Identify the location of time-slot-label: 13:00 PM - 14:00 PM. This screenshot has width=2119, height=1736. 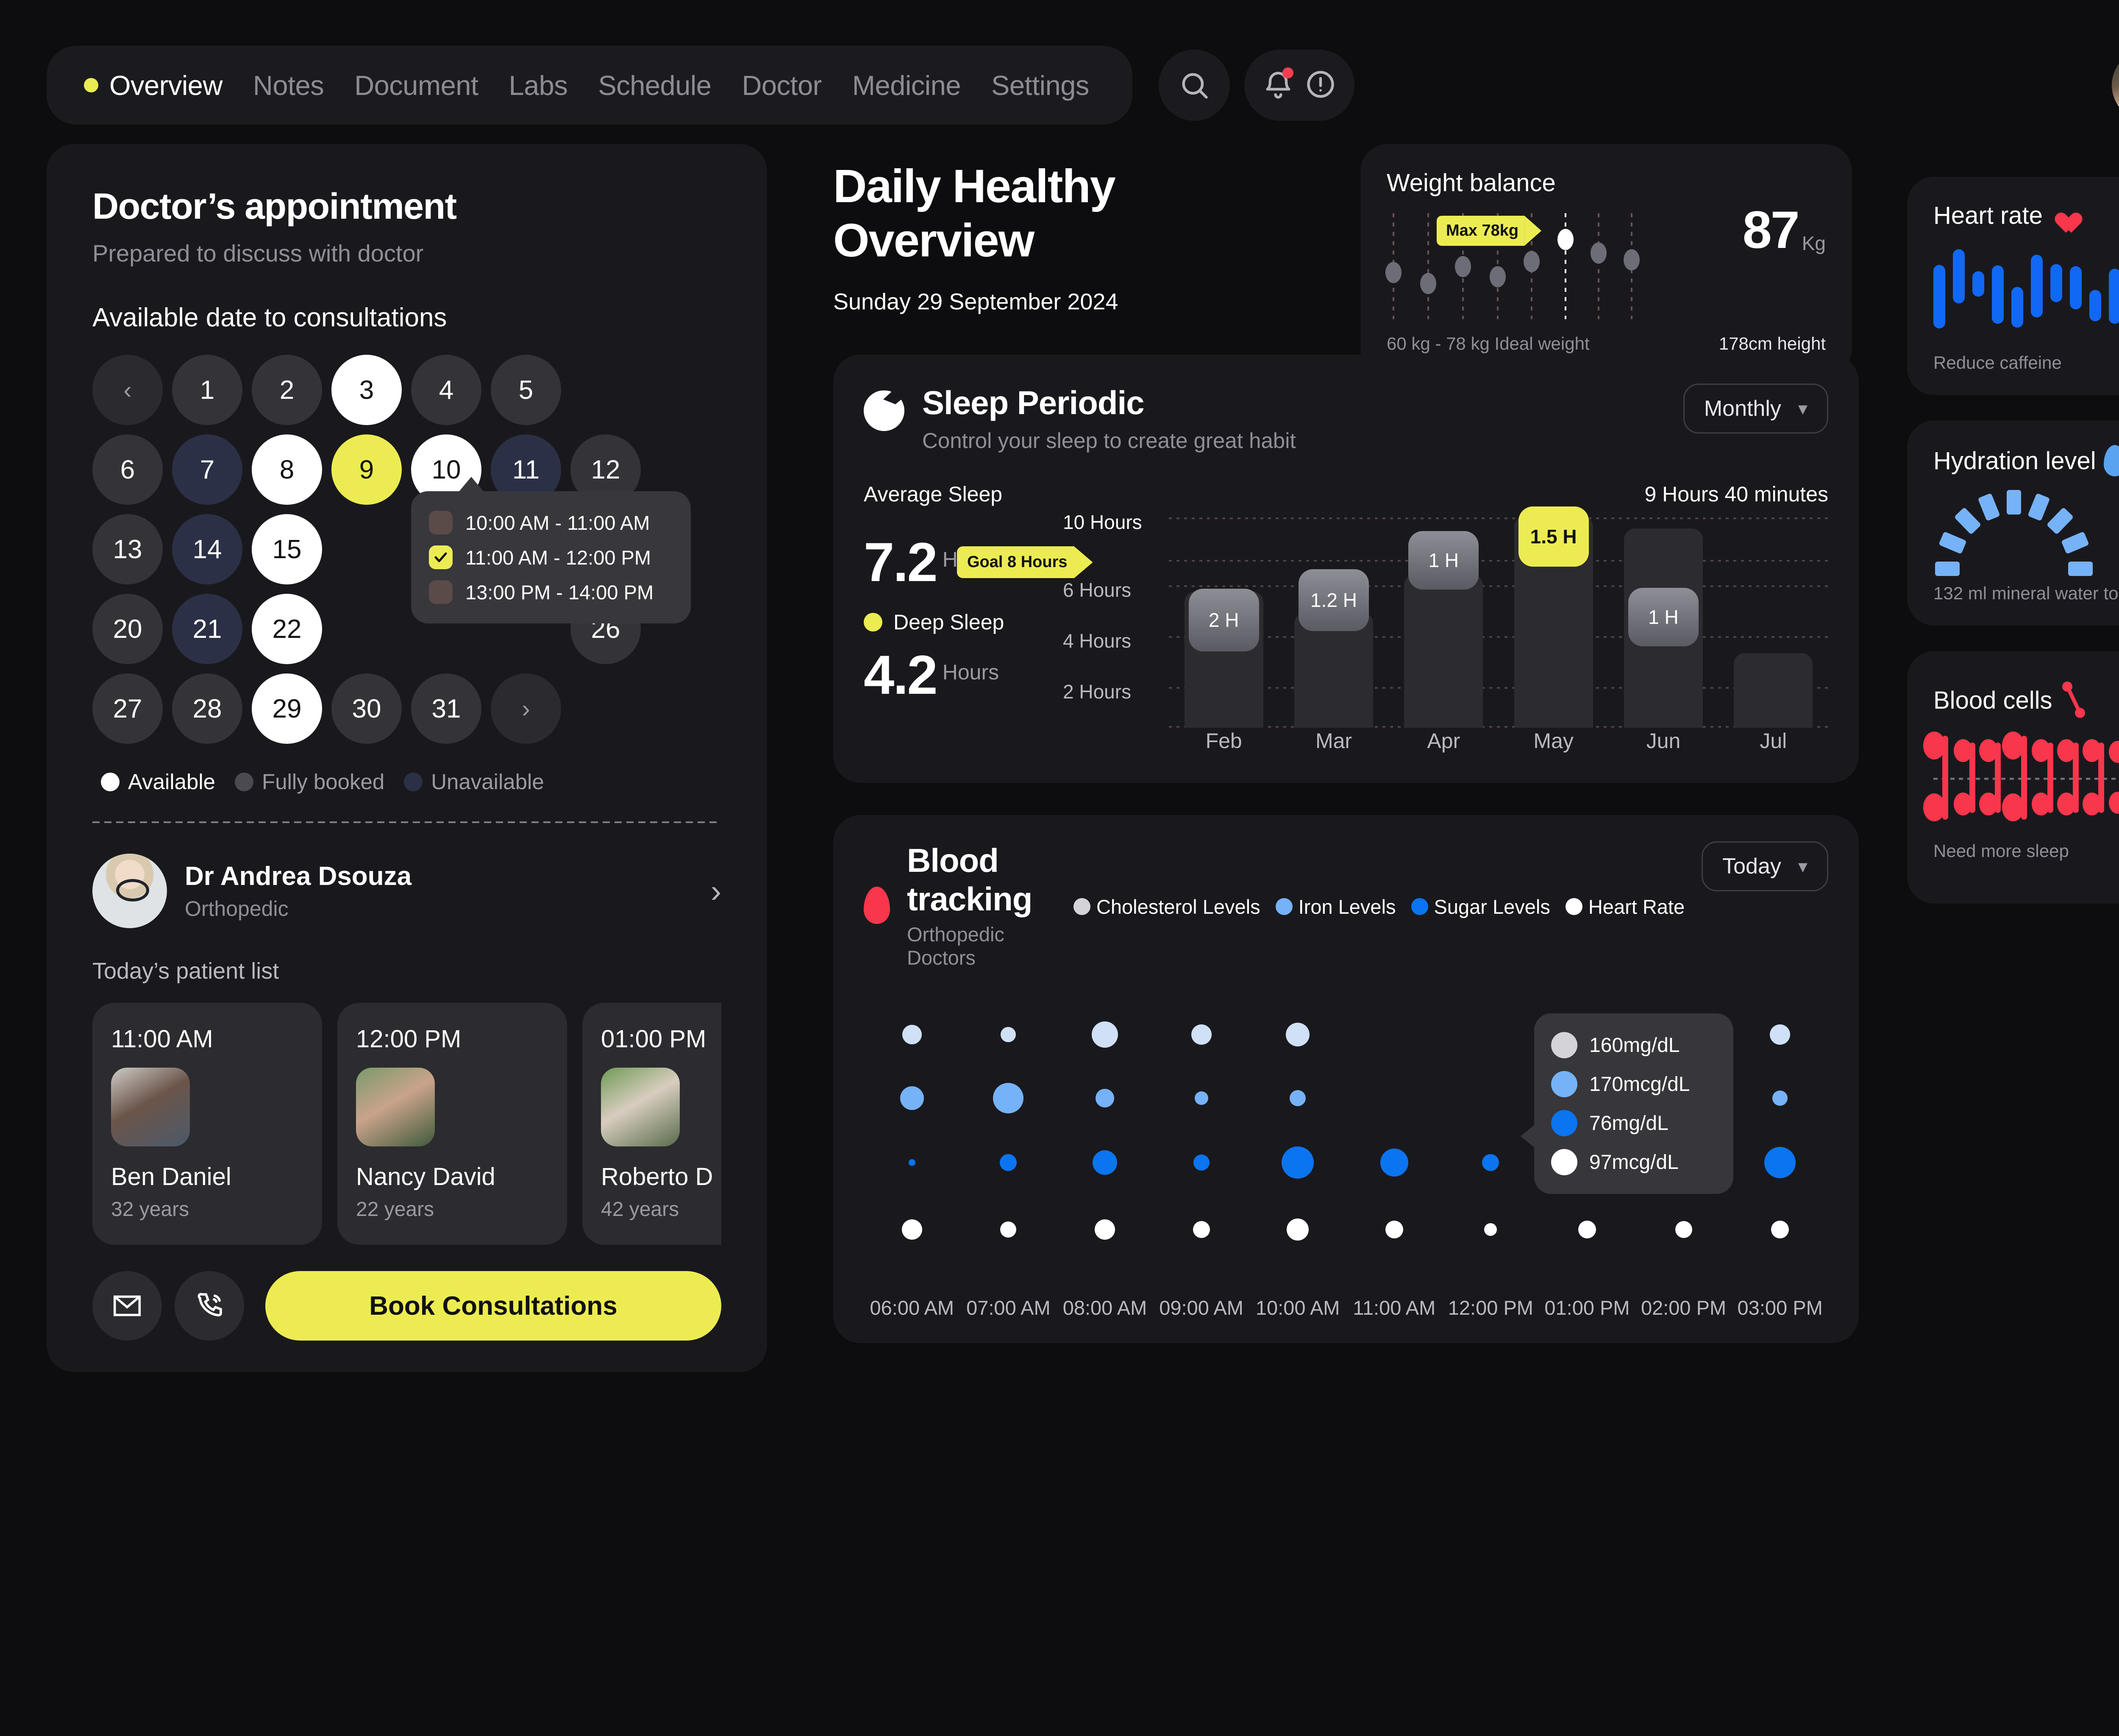
(560, 592).